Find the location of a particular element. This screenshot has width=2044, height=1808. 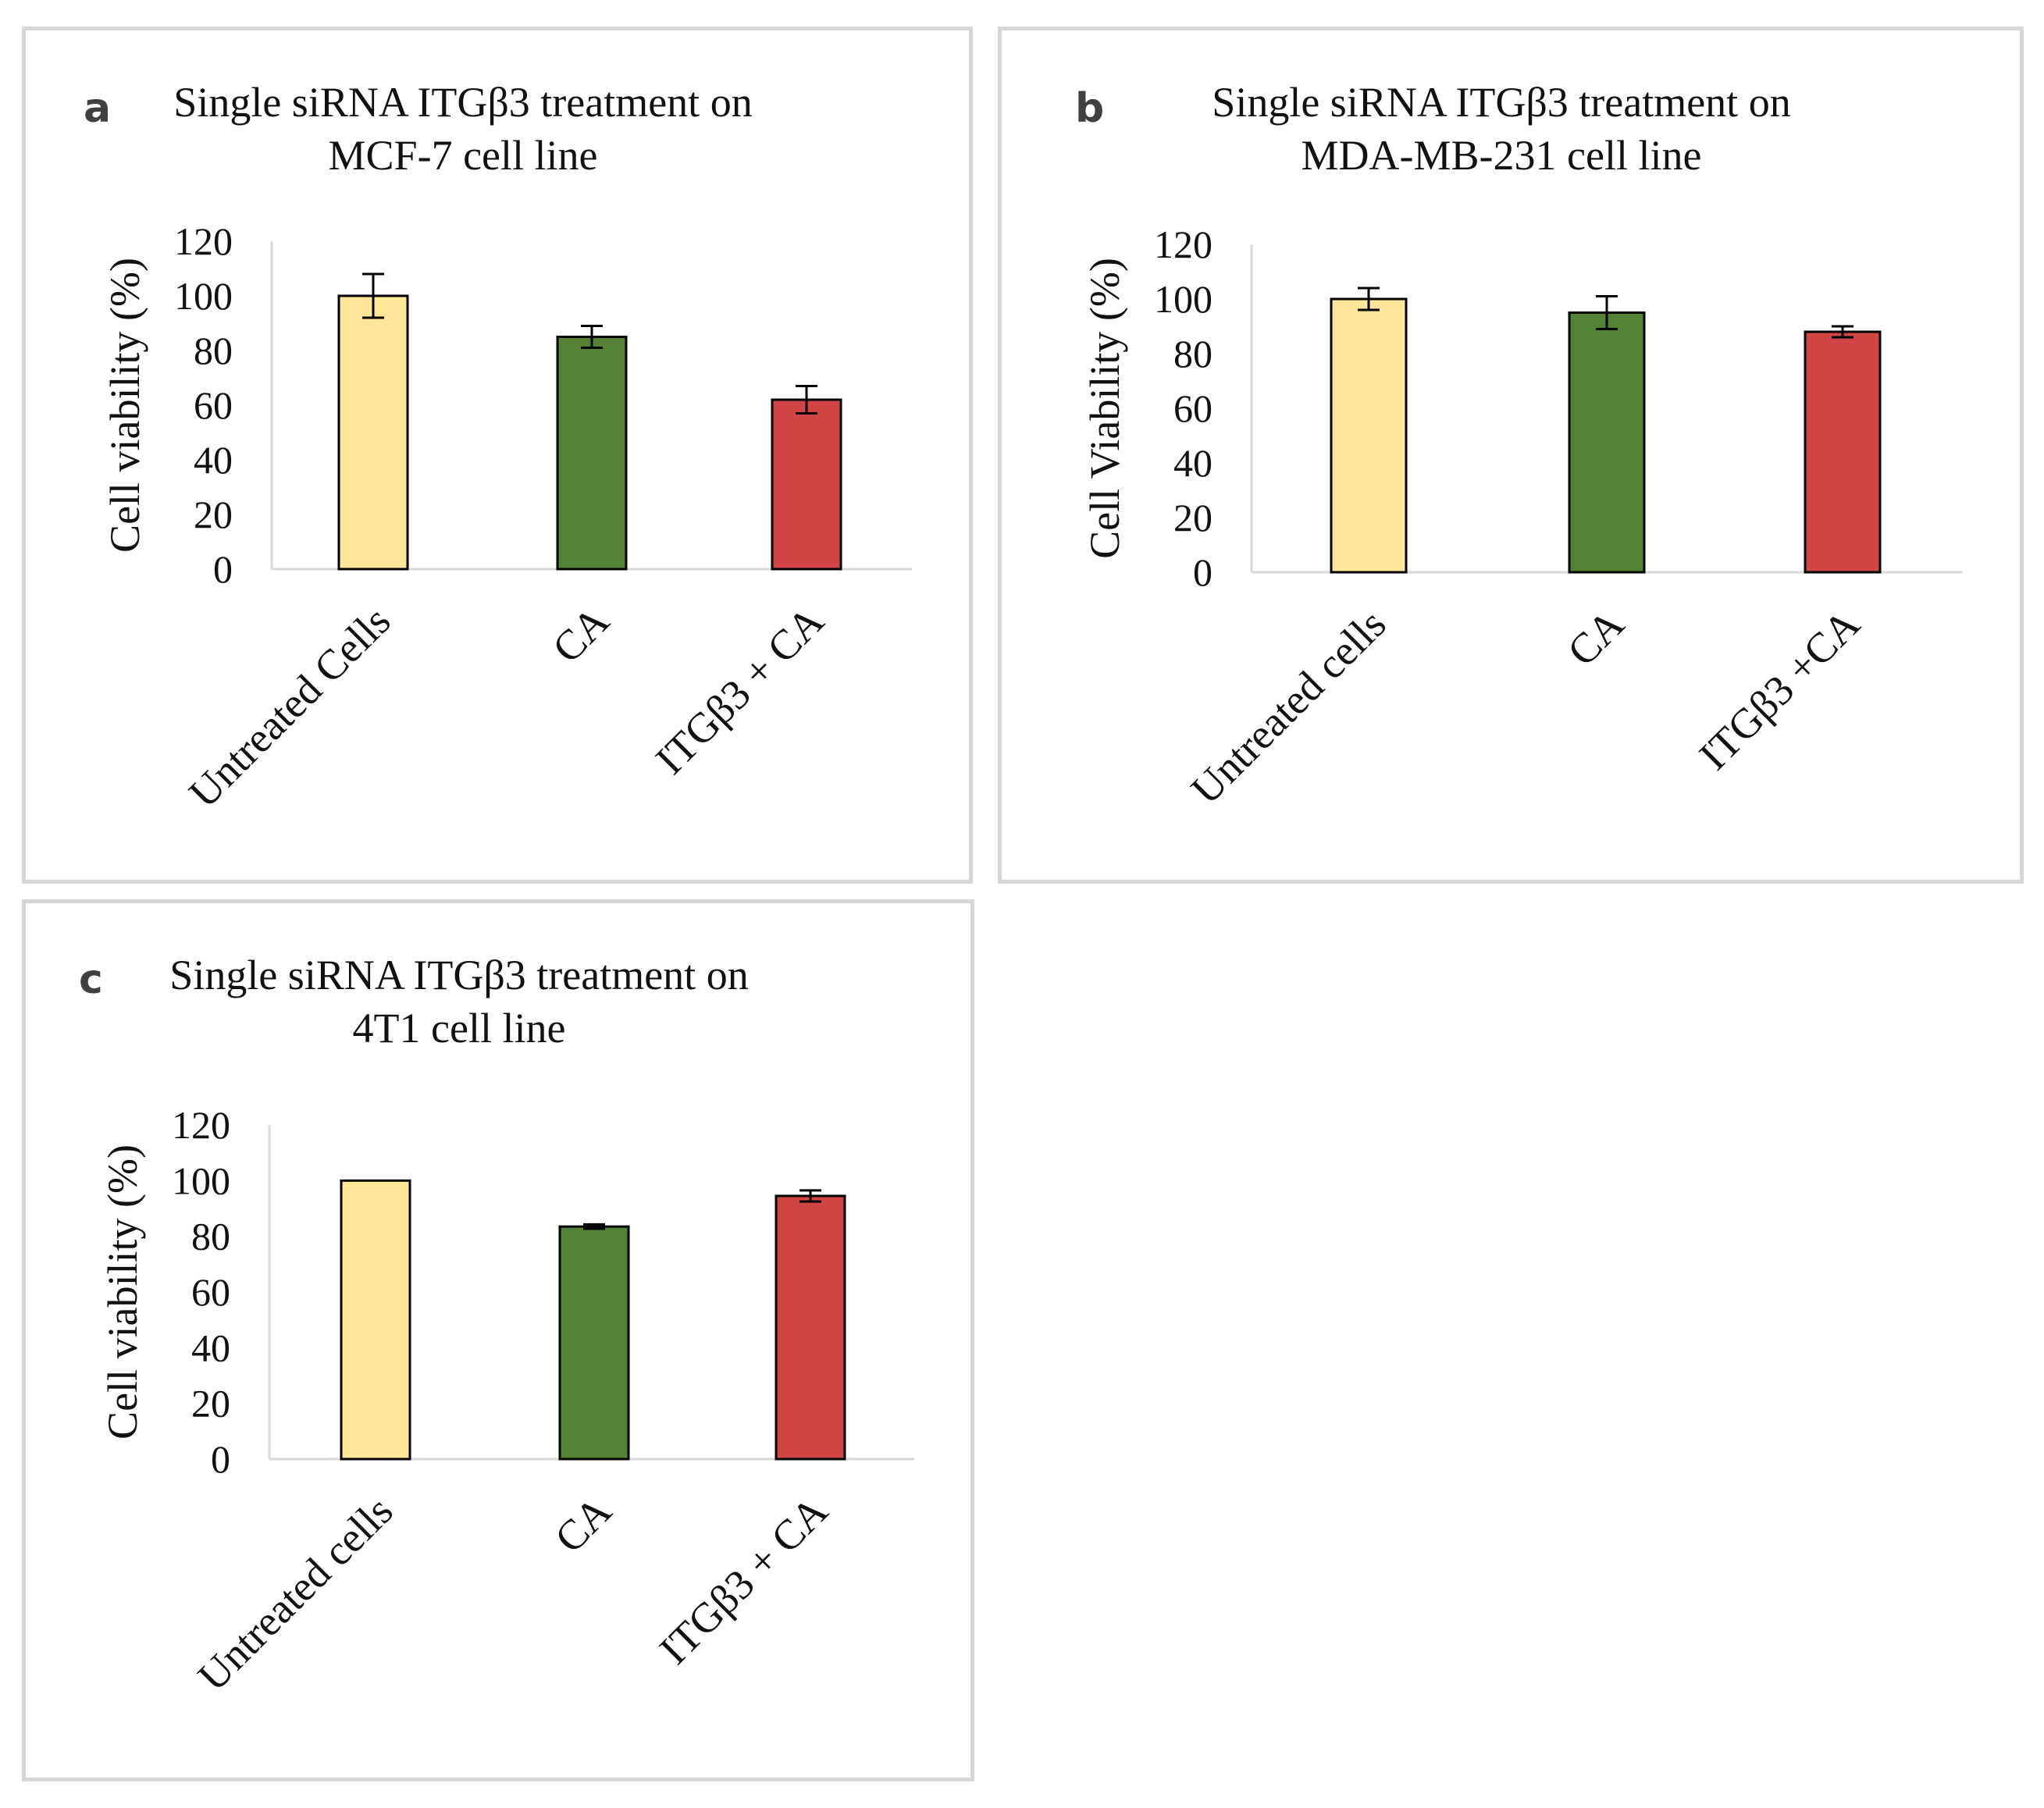

x-tick-label: Untreated Cells is located at coordinates (289, 707).